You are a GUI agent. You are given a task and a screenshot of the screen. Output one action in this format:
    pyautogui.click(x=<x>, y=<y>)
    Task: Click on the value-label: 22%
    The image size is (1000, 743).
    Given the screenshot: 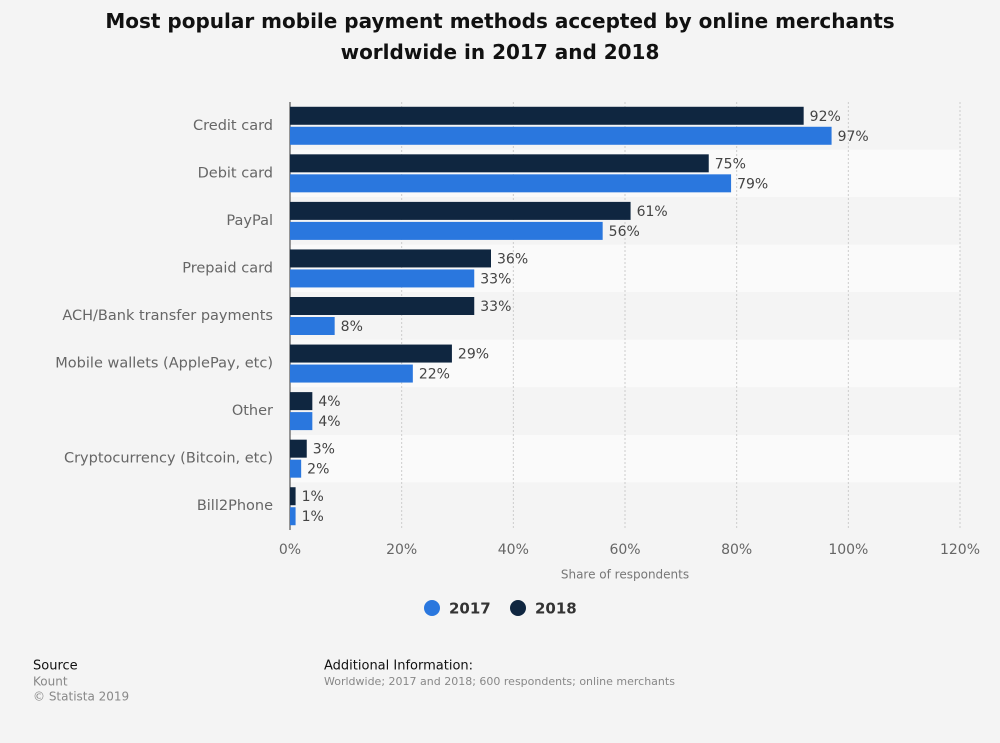 What is the action you would take?
    pyautogui.click(x=434, y=375)
    